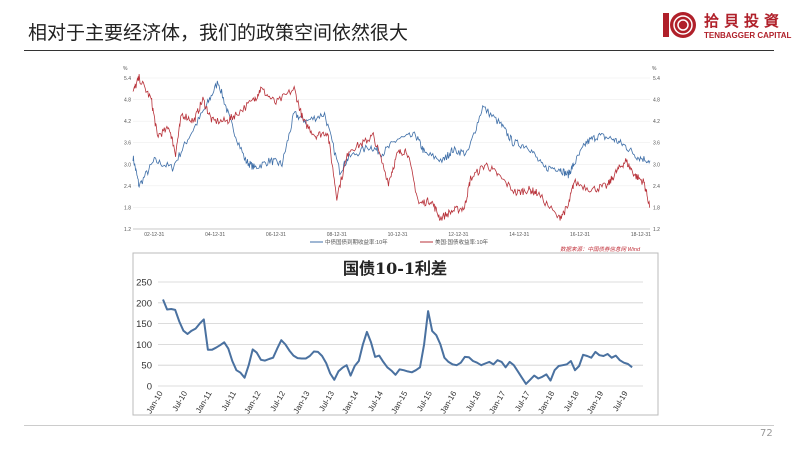  Describe the element at coordinates (356, 242) in the screenshot. I see `legend-label-china: 中债国债到期收益率:10年` at that location.